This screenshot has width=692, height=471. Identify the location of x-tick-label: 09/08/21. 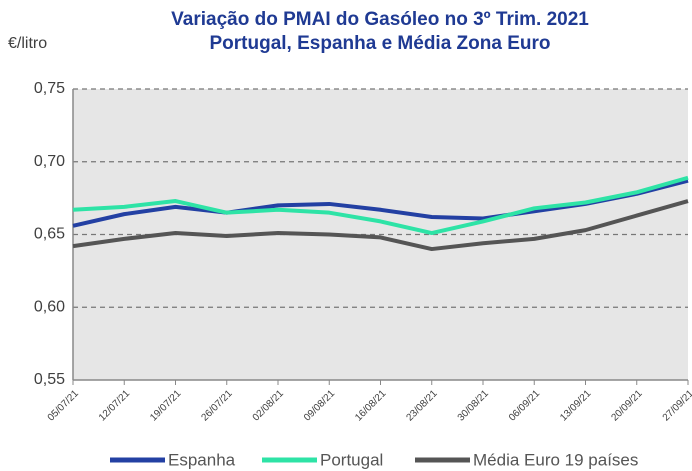
(320, 406).